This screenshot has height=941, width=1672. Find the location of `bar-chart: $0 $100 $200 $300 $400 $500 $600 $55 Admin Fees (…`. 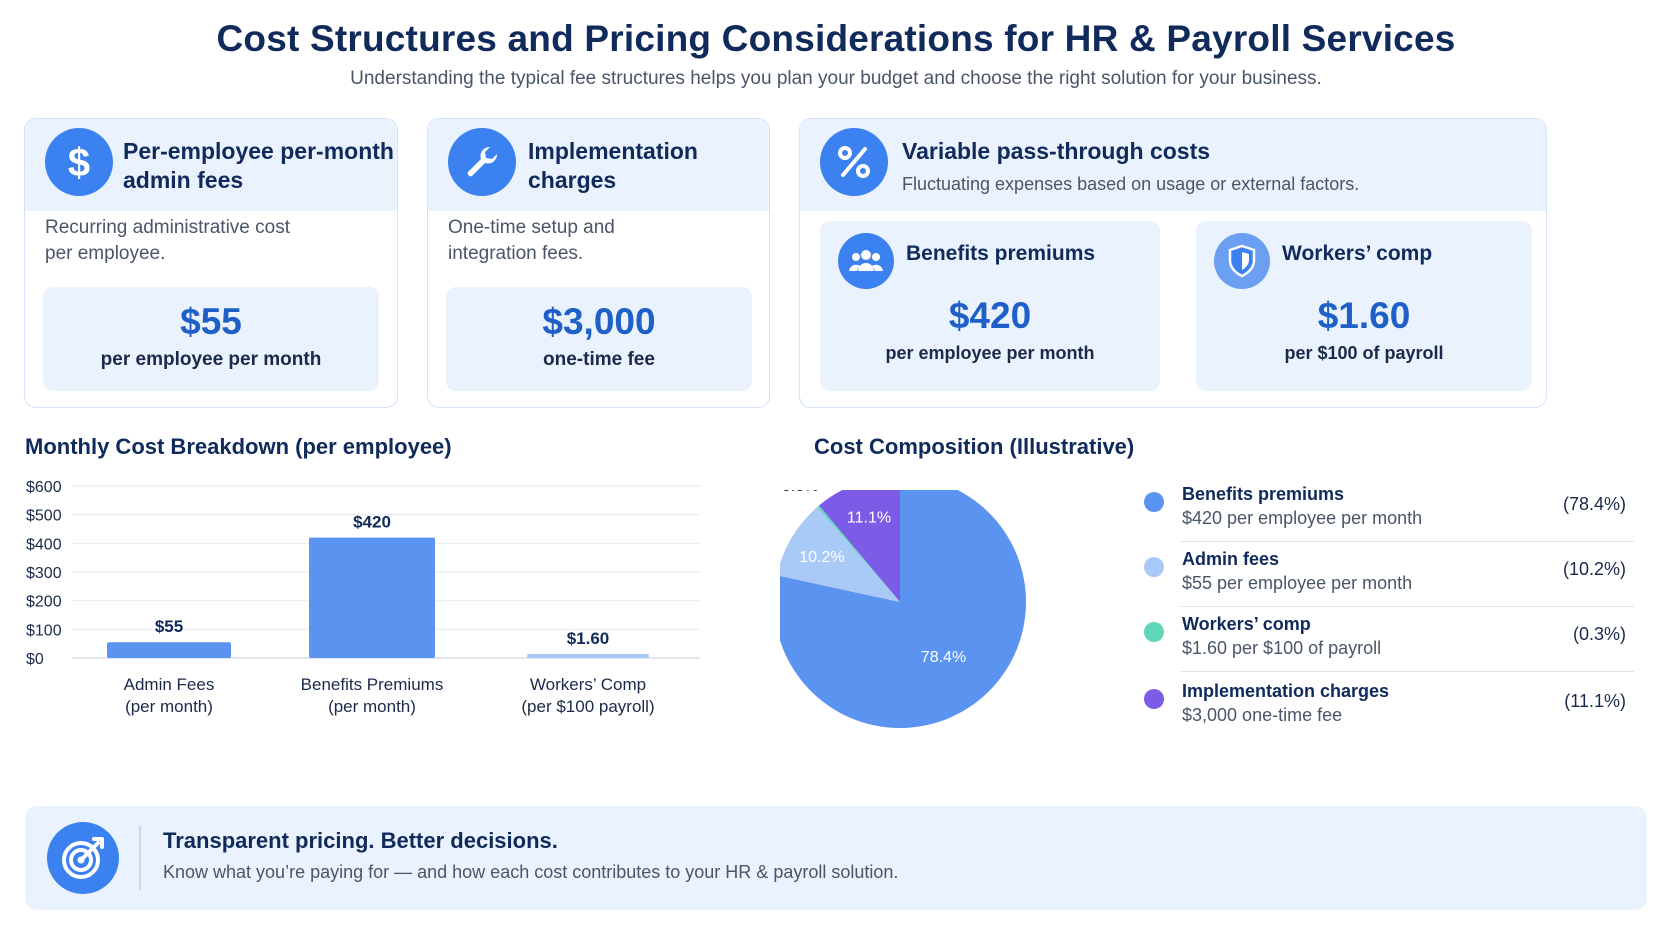

bar-chart: $0 $100 $200 $300 $400 $500 $600 $55 Admin Fees (… is located at coordinates (363, 597).